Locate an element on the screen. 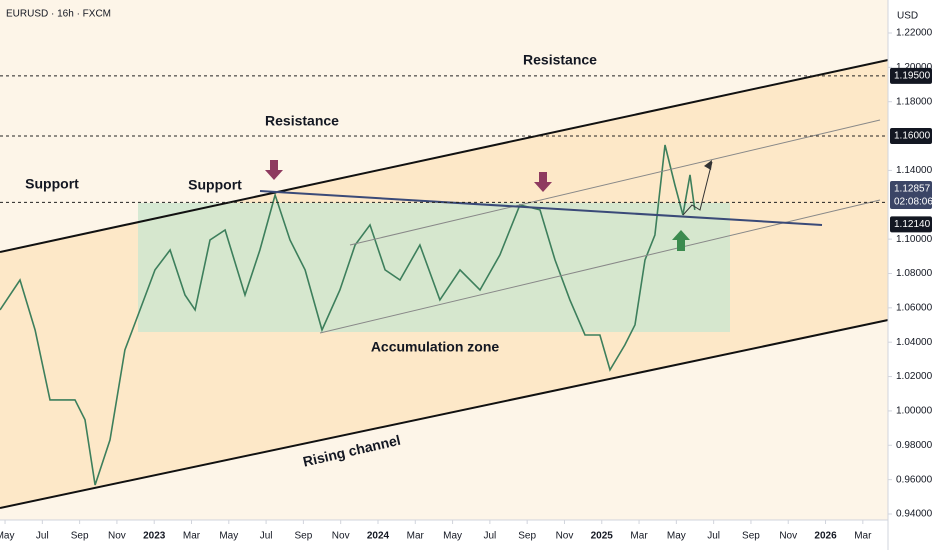 The height and width of the screenshot is (555, 932). trendline is located at coordinates (541, 208).